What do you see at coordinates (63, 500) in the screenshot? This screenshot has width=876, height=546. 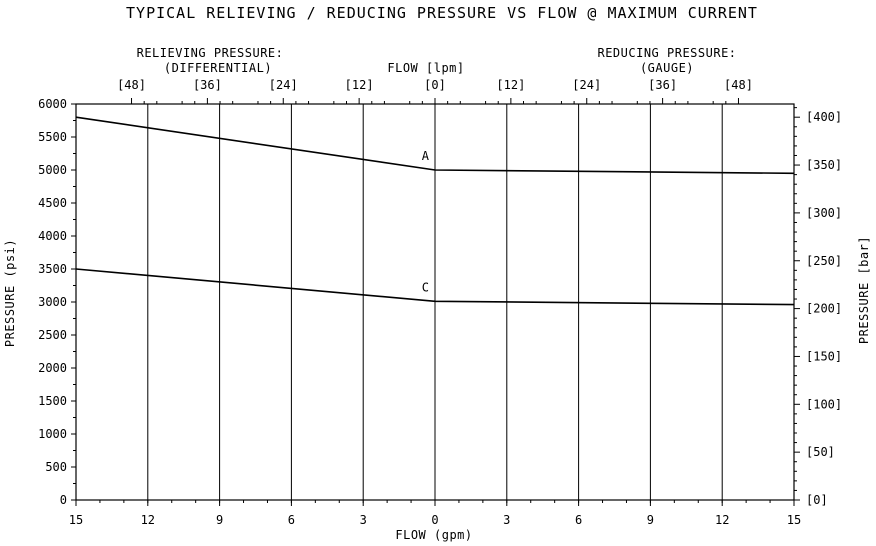 I see `y-tick-label: 0` at bounding box center [63, 500].